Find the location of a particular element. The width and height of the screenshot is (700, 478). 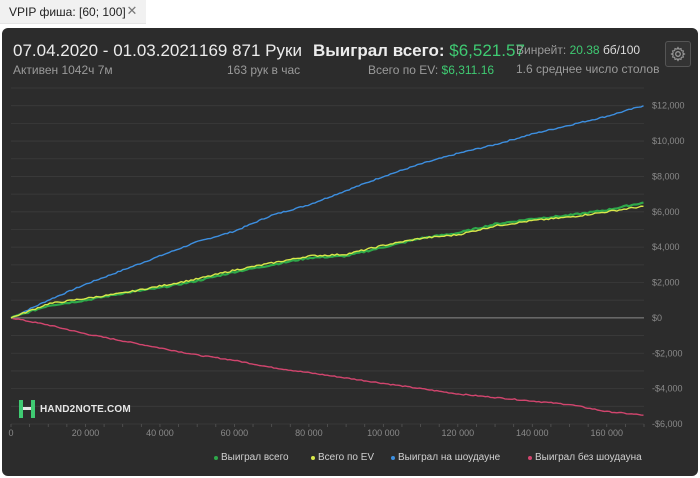

legend-item-showdown: Выиграл на шоудауне is located at coordinates (445, 457).